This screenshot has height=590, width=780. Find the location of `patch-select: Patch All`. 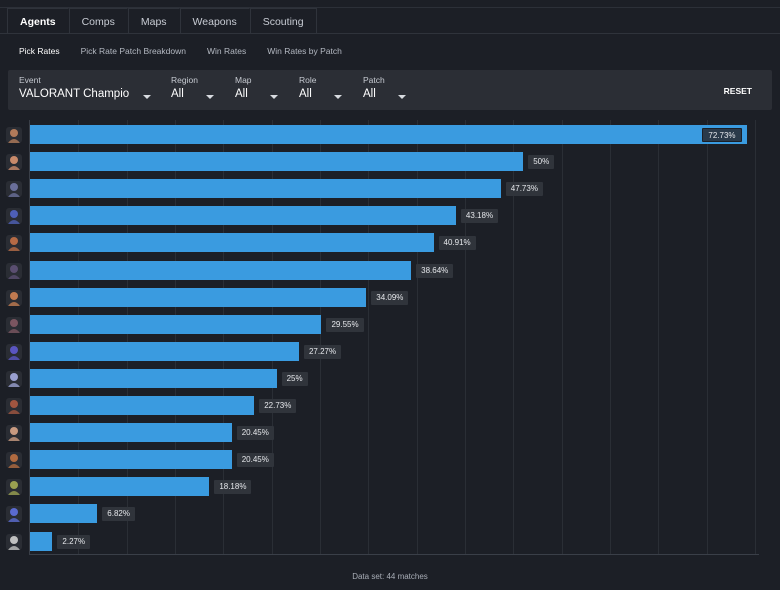

patch-select: Patch All is located at coordinates (385, 90).